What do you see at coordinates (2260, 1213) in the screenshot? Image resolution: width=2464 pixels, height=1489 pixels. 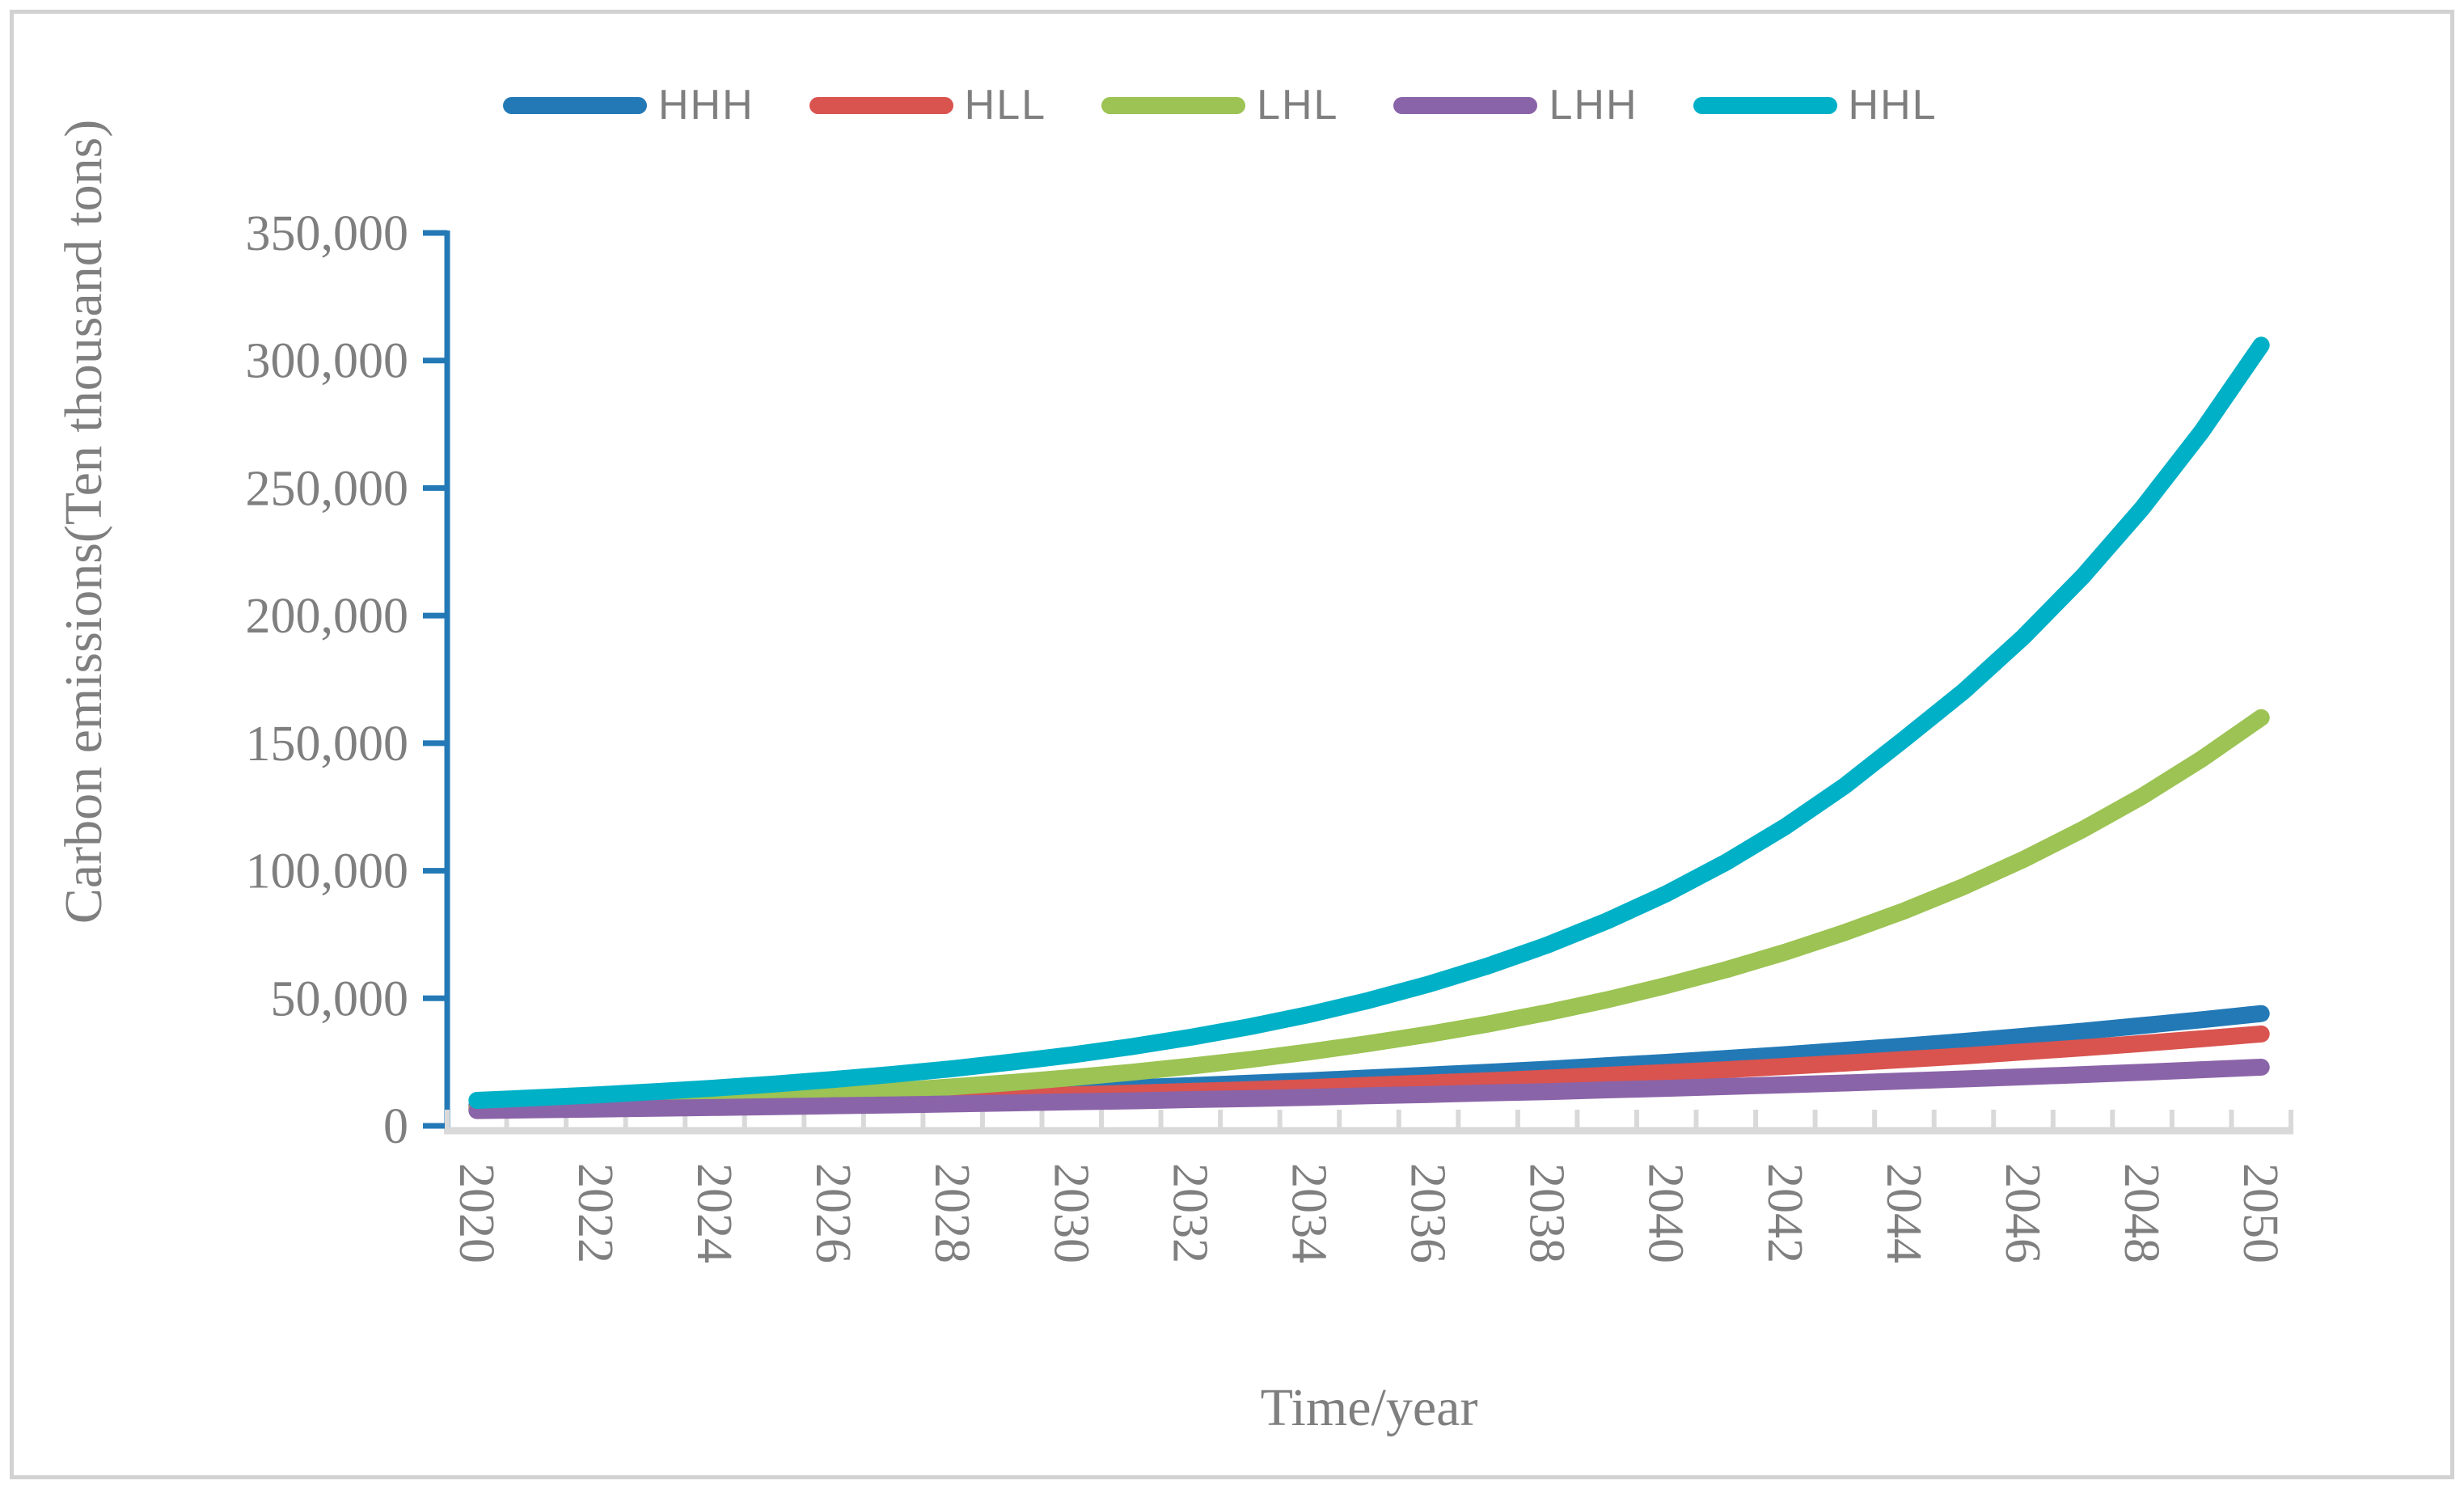 I see `x-tick-label-2050: 2050` at bounding box center [2260, 1213].